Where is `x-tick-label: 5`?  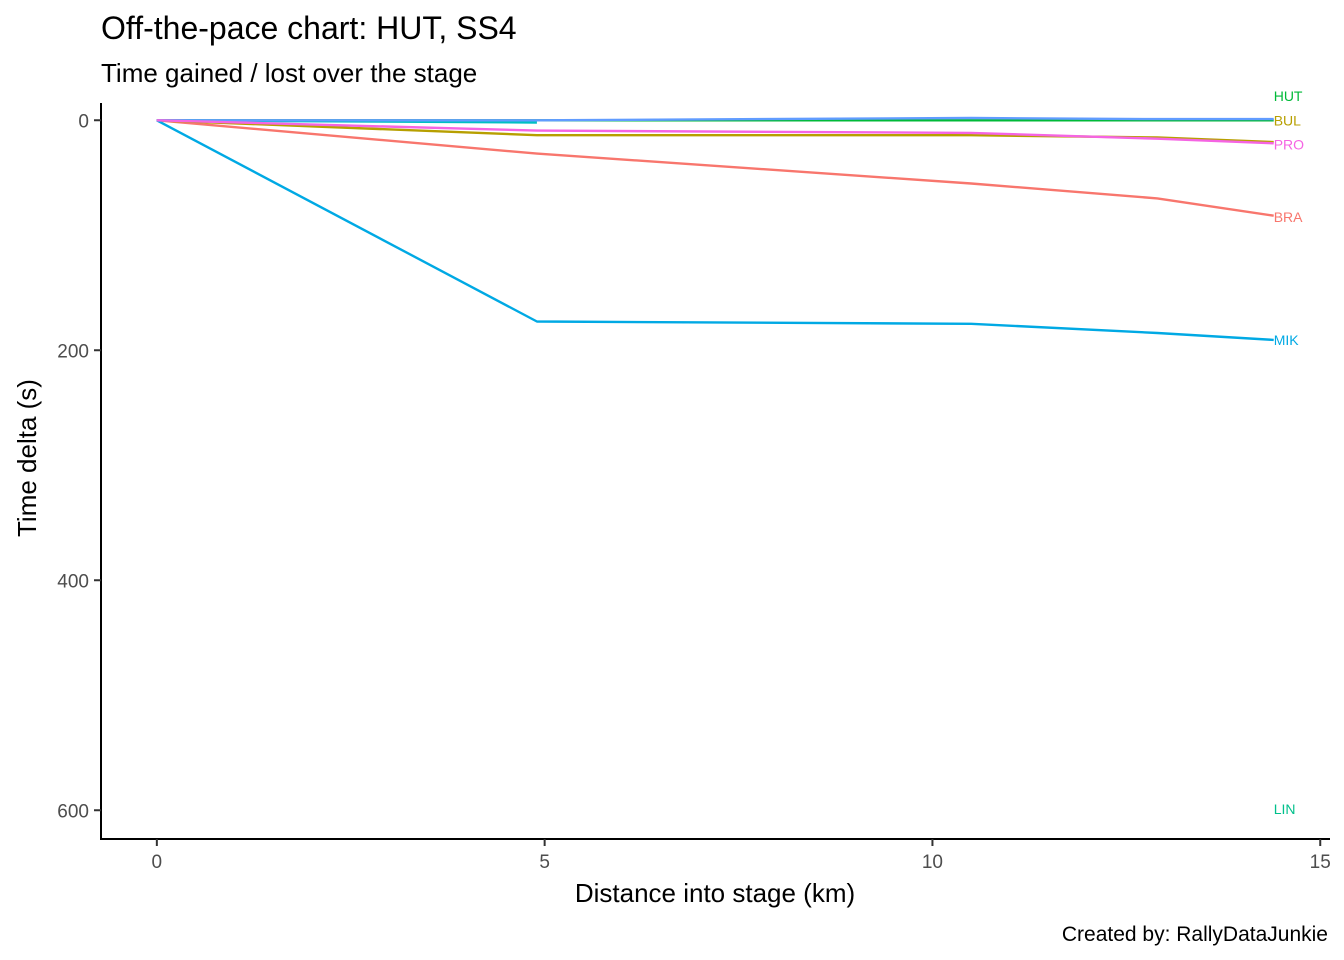 x-tick-label: 5 is located at coordinates (544, 862).